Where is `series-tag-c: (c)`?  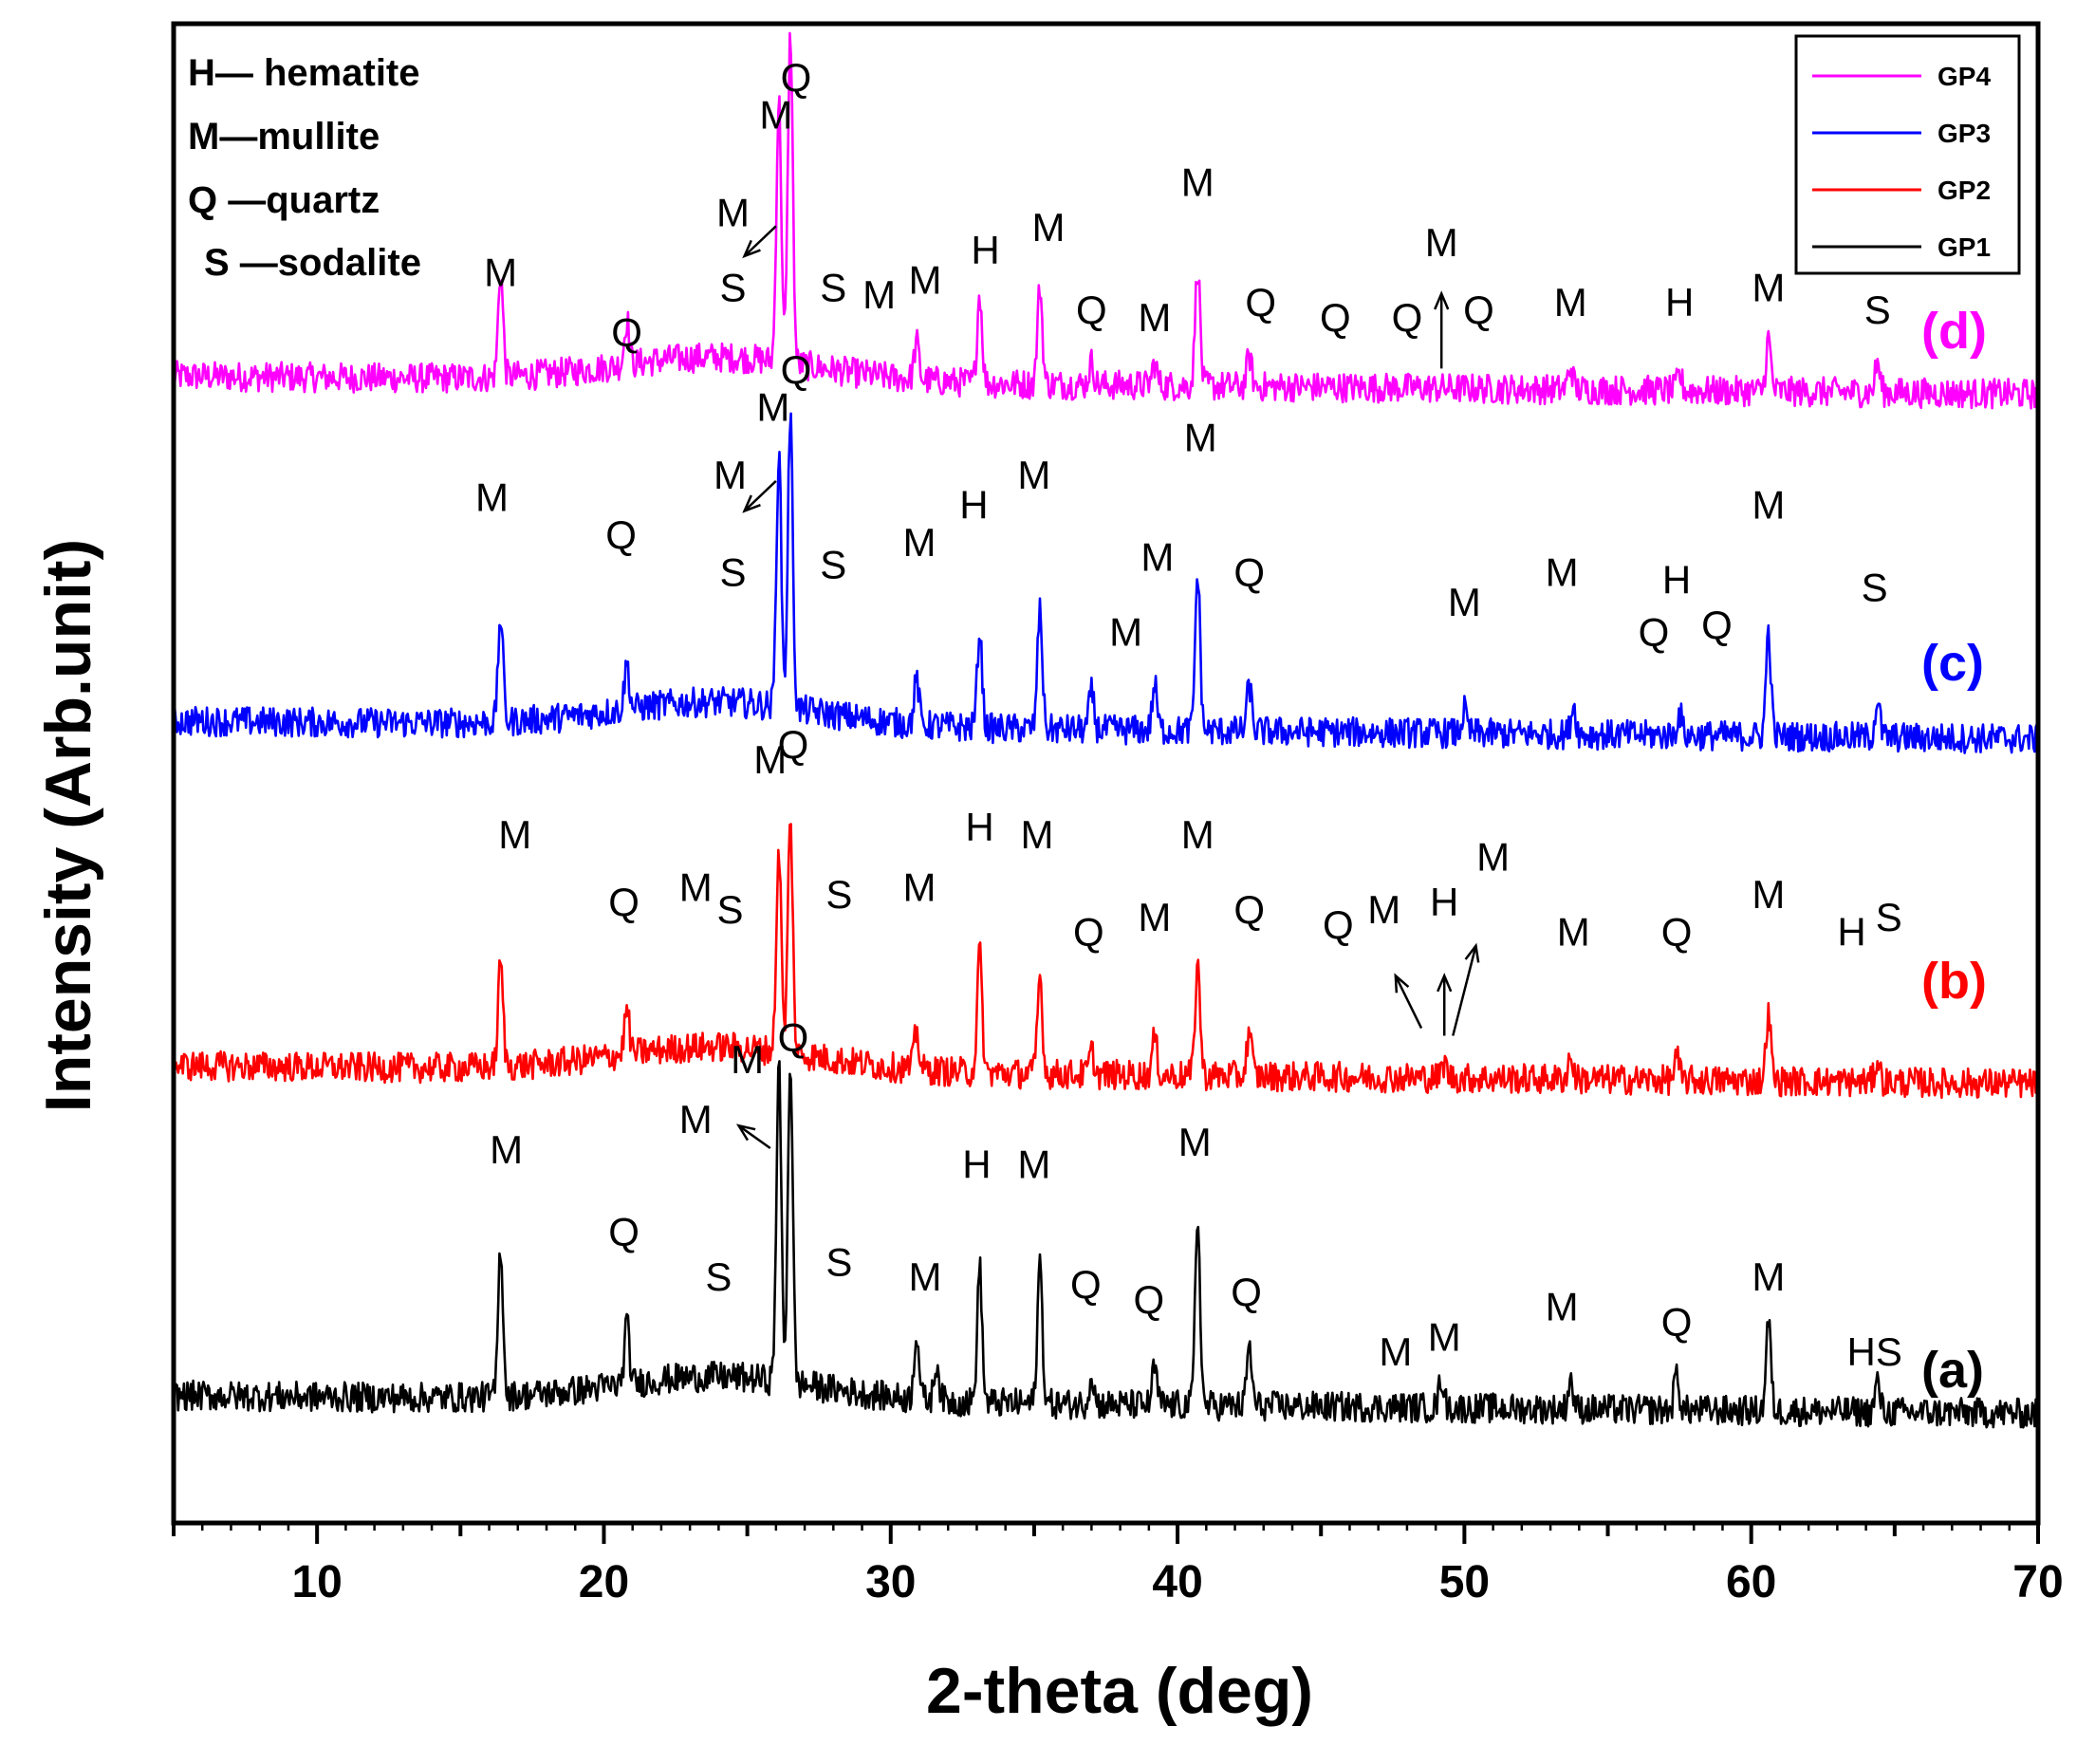
series-tag-c: (c) is located at coordinates (1952, 663).